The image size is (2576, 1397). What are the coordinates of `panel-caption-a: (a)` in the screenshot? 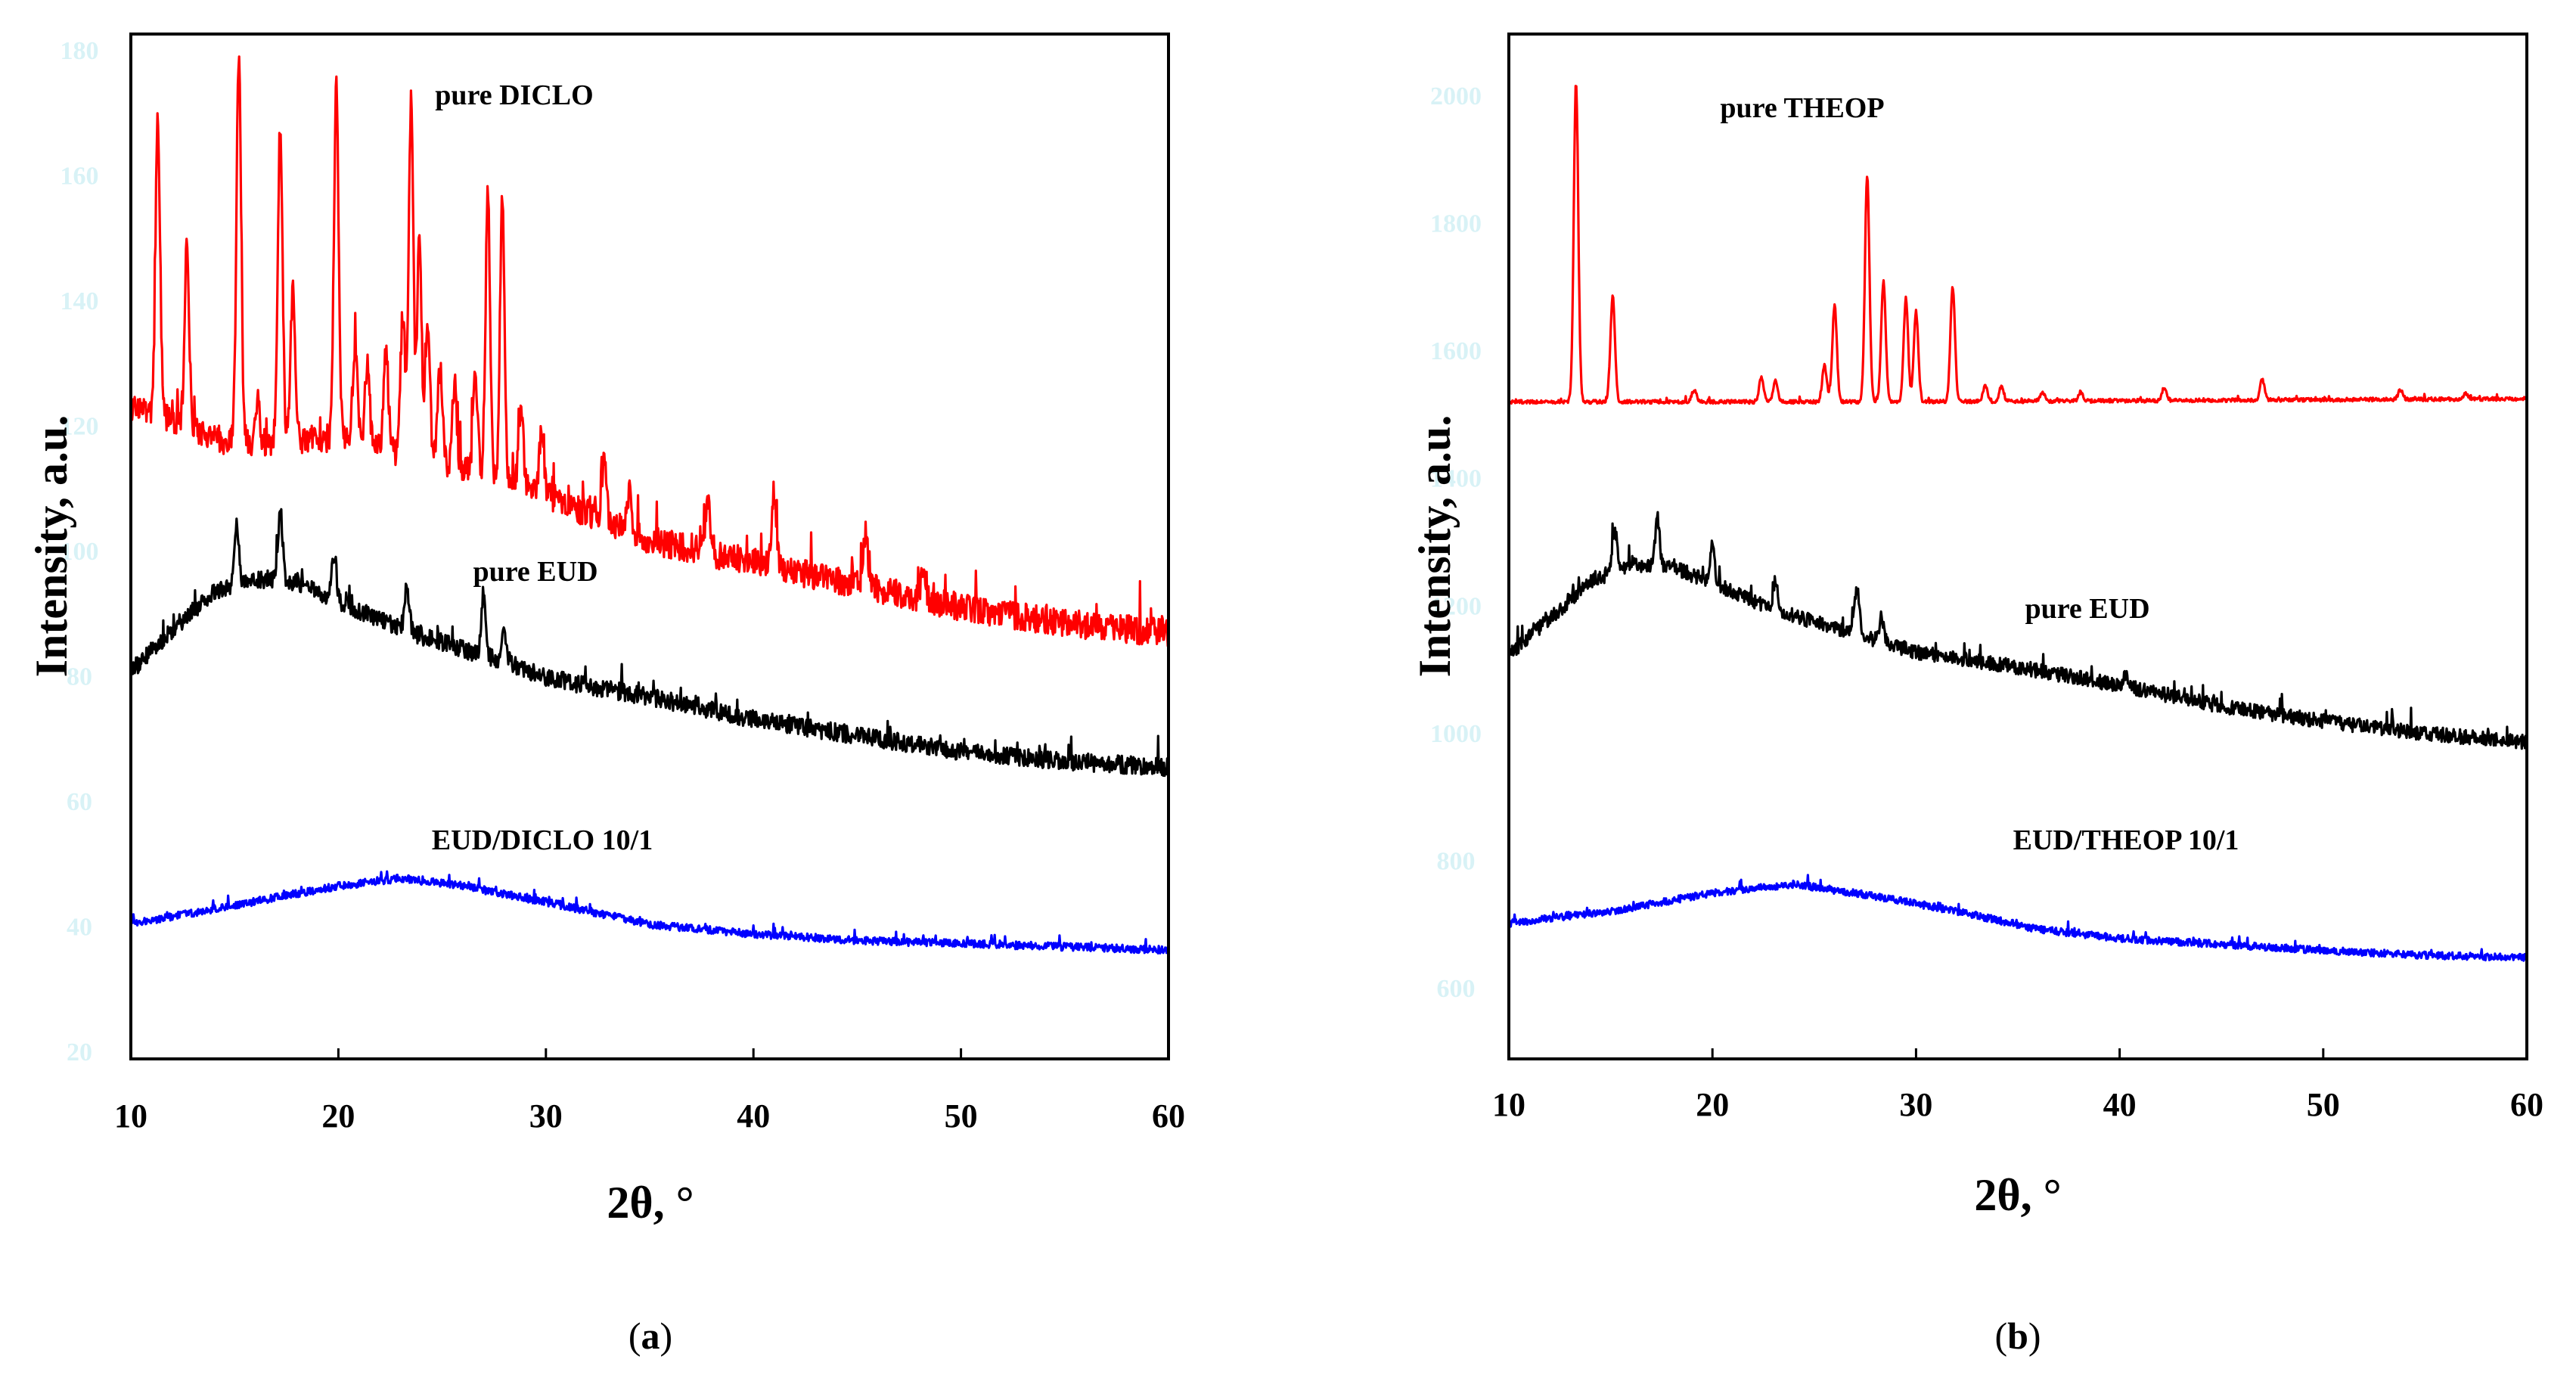 It's located at (650, 1336).